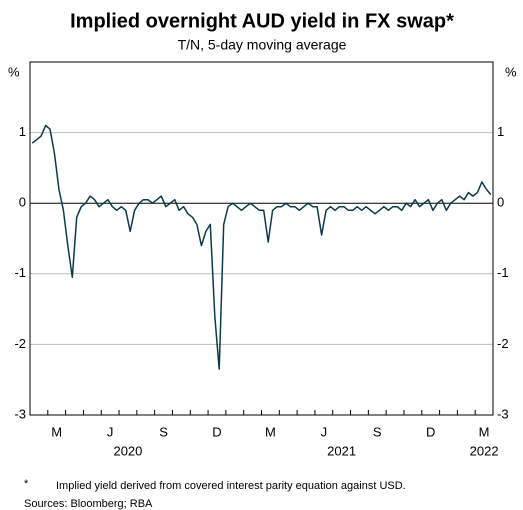 This screenshot has height=510, width=523. I want to click on y-tick-label: -3, so click(20, 413).